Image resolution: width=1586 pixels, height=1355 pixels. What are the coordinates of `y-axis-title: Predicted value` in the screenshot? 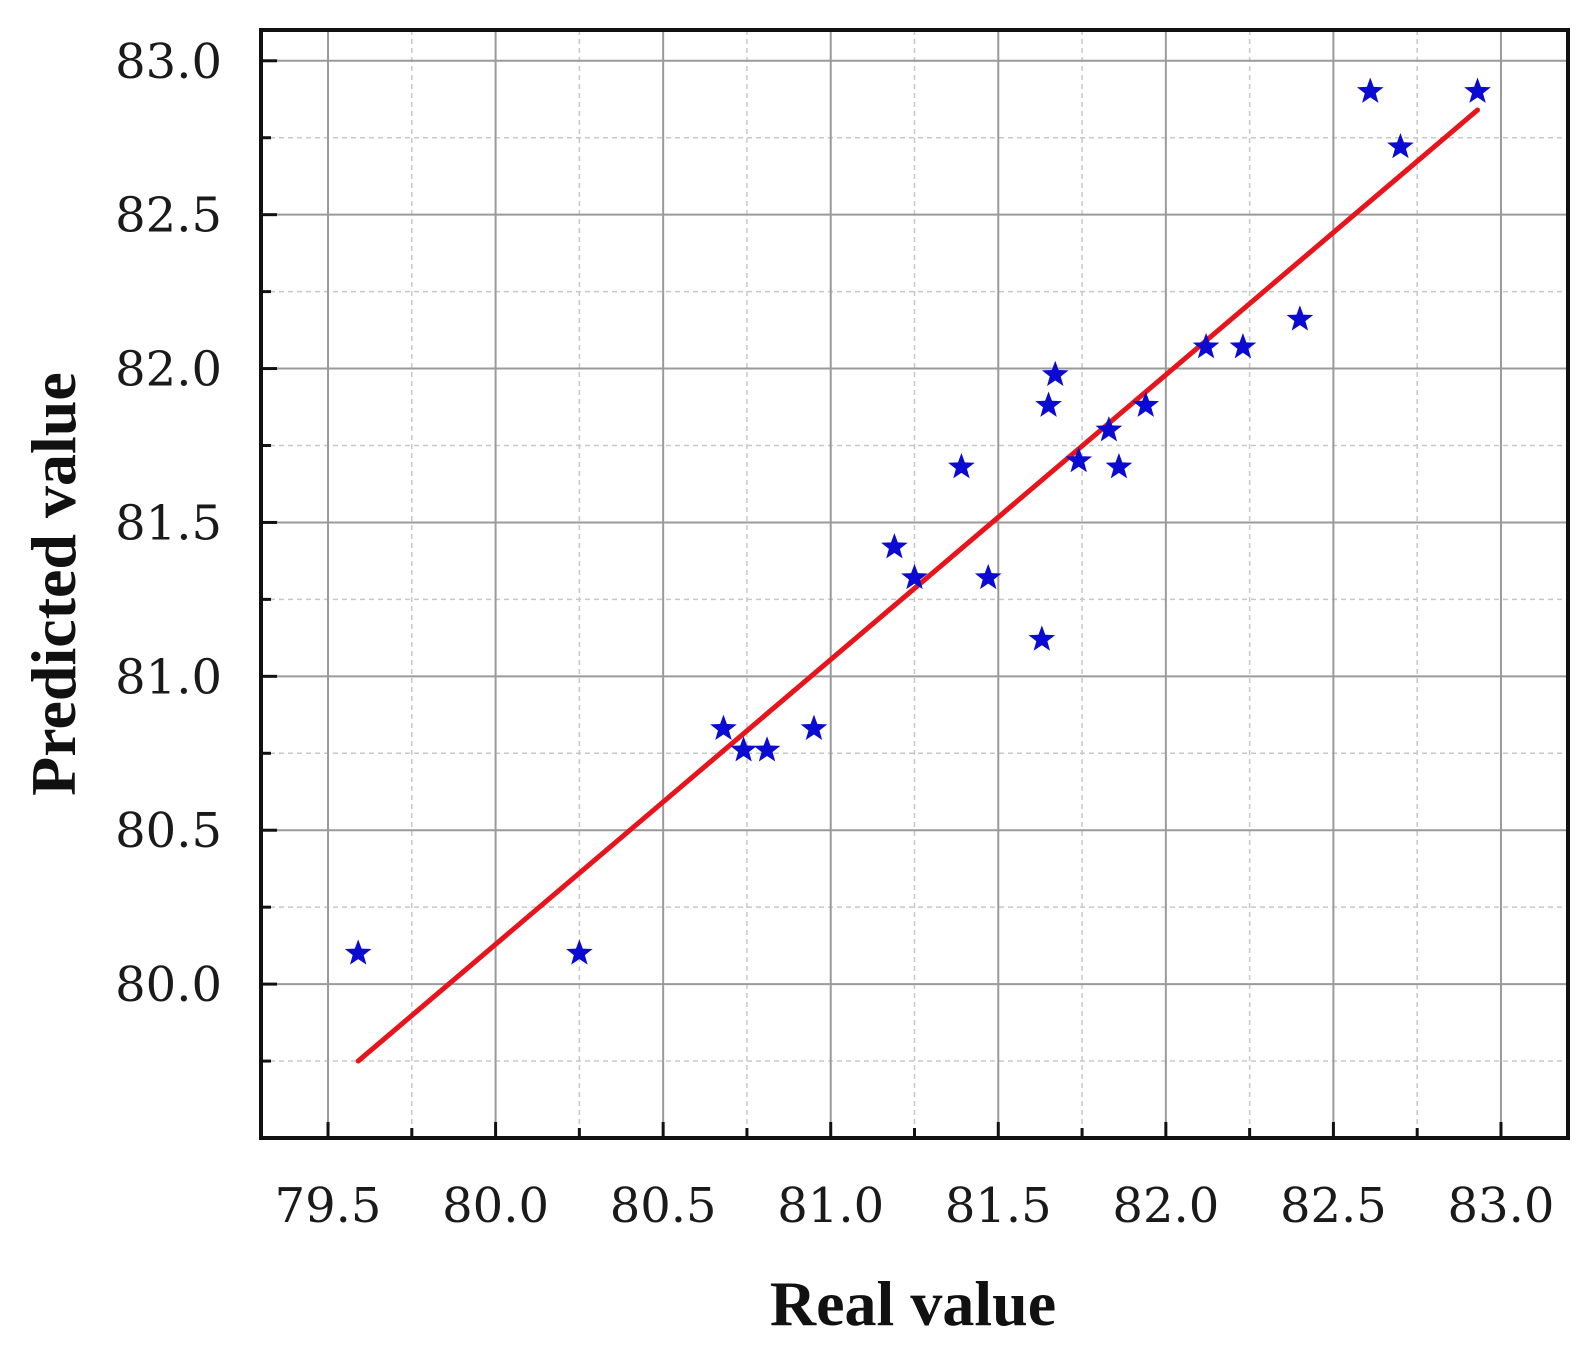 It's located at (53, 584).